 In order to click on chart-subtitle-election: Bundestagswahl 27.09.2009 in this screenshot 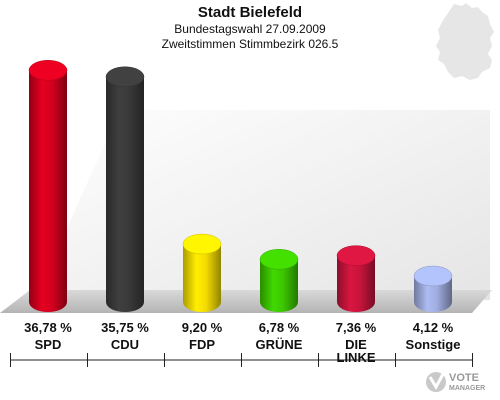, I will do `click(250, 29)`.